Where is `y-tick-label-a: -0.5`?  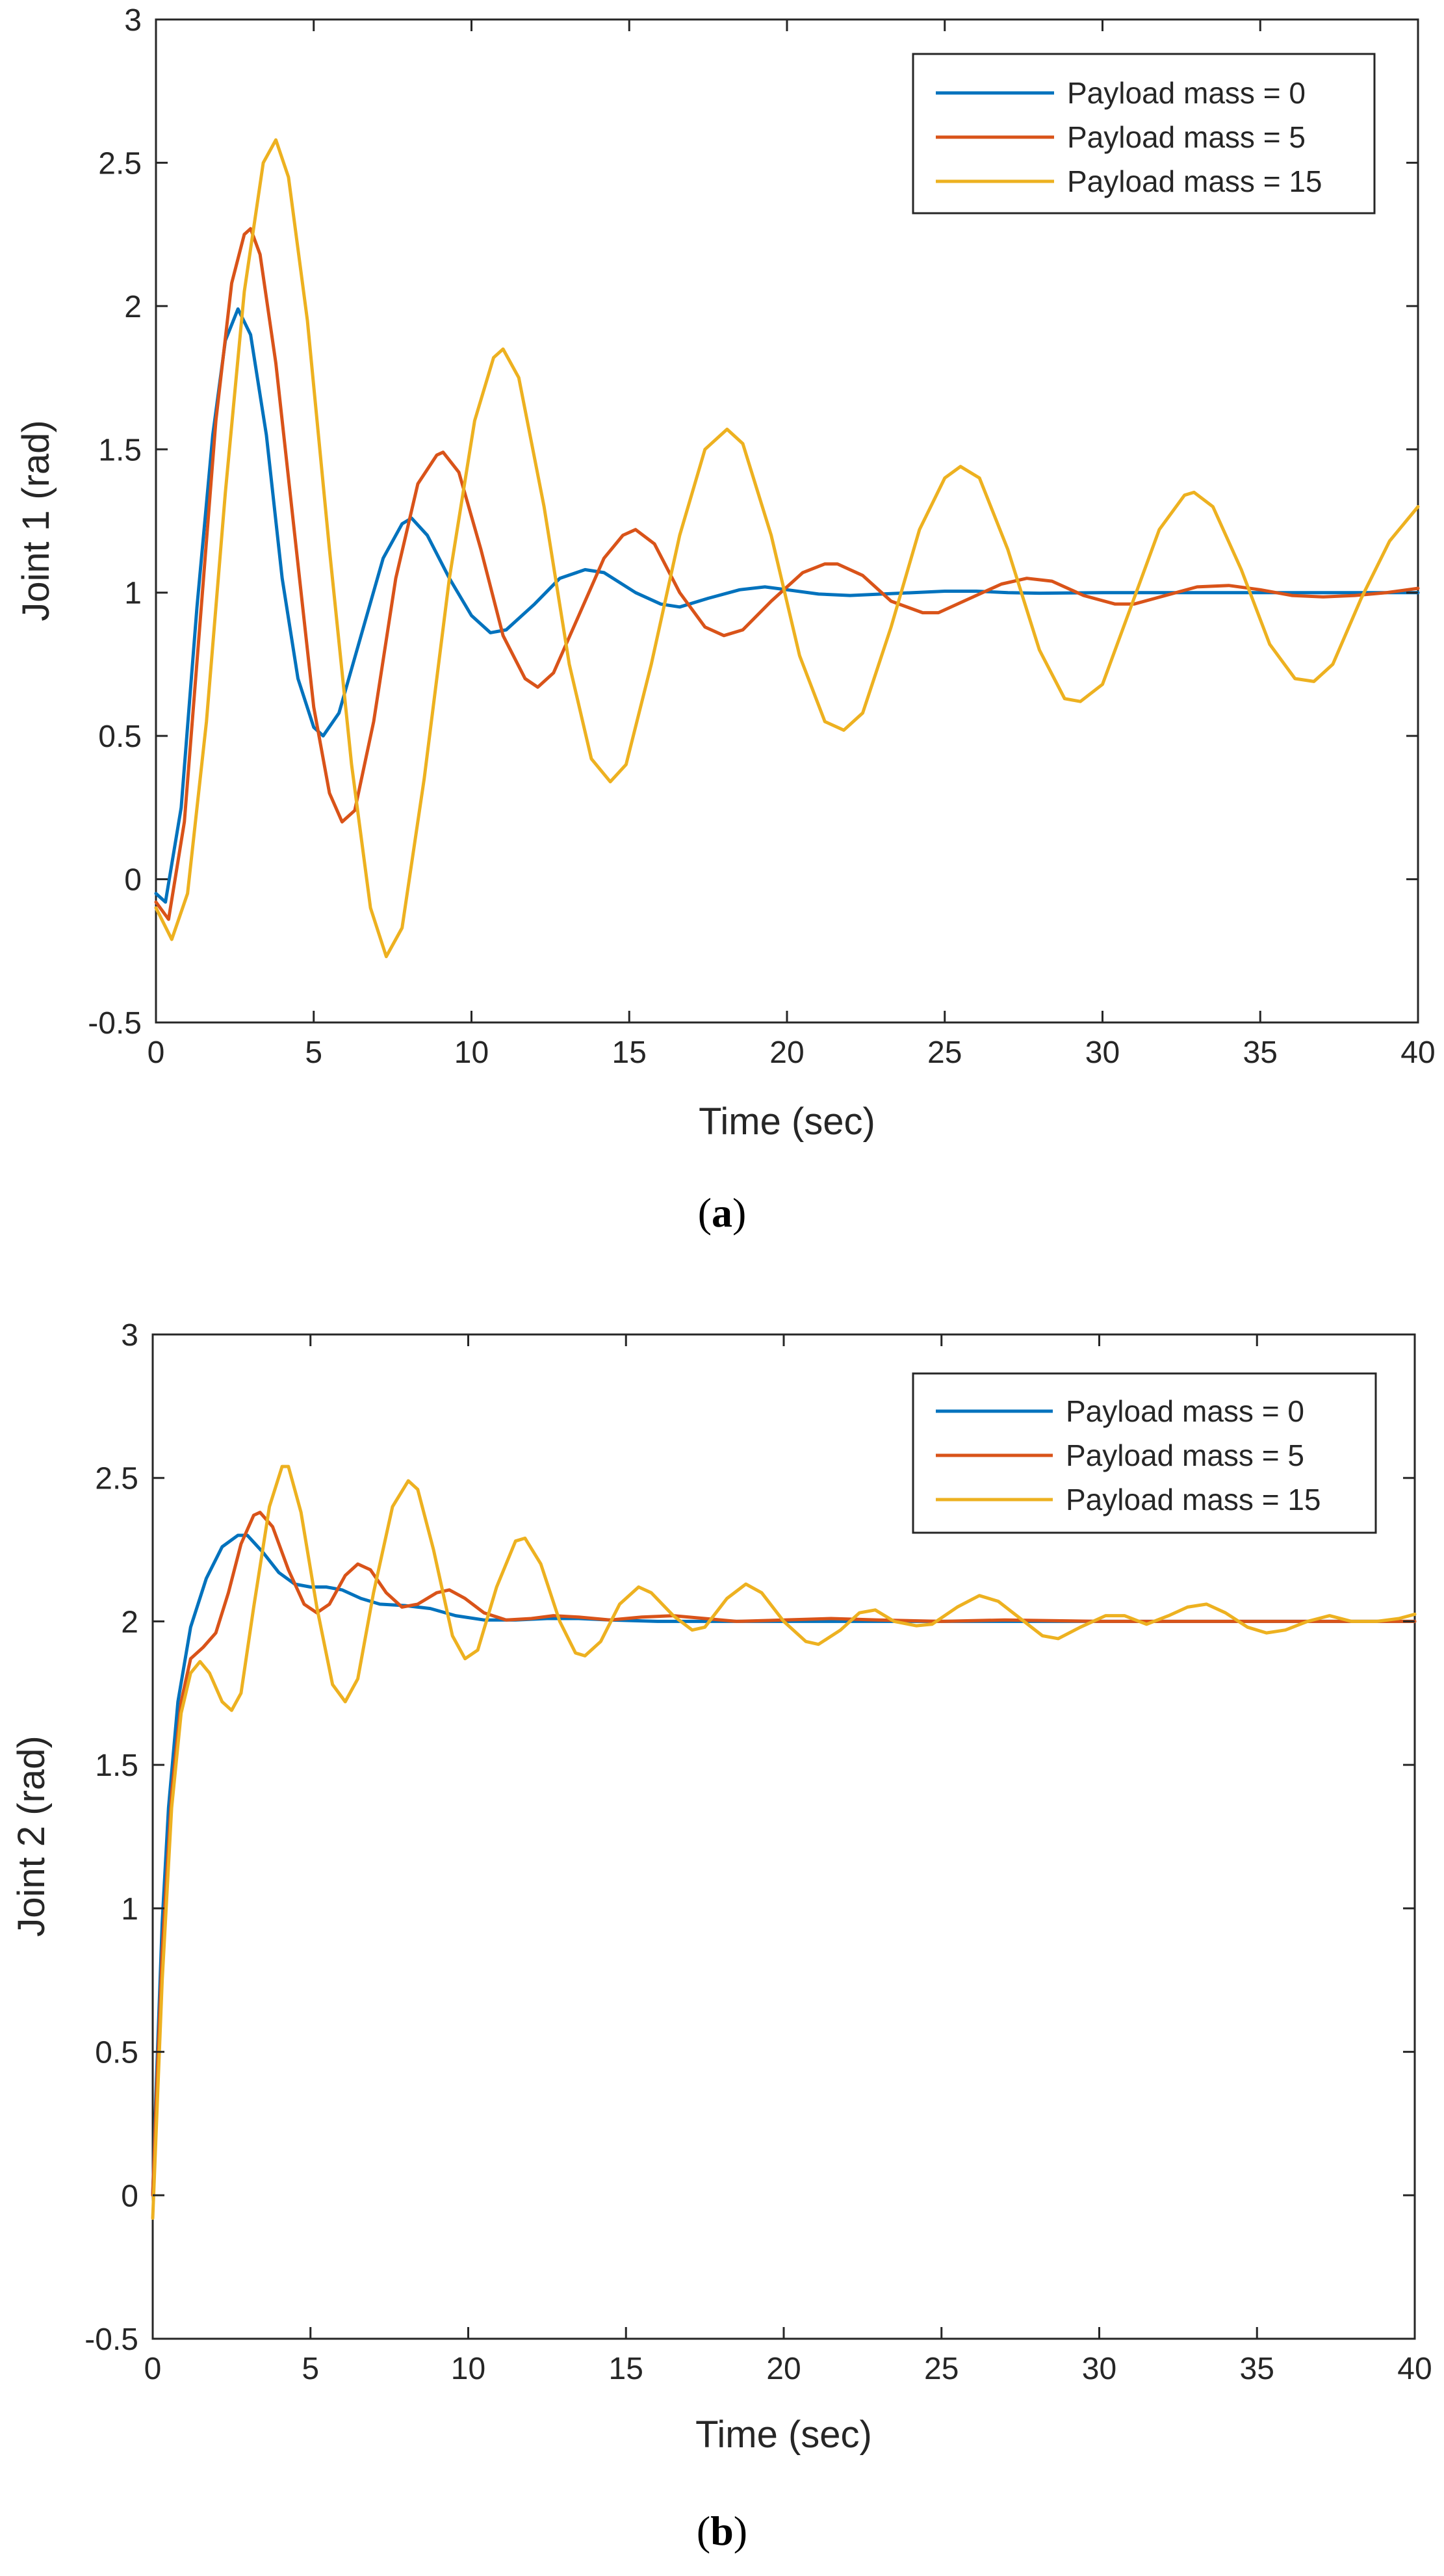
y-tick-label-a: -0.5 is located at coordinates (115, 1023).